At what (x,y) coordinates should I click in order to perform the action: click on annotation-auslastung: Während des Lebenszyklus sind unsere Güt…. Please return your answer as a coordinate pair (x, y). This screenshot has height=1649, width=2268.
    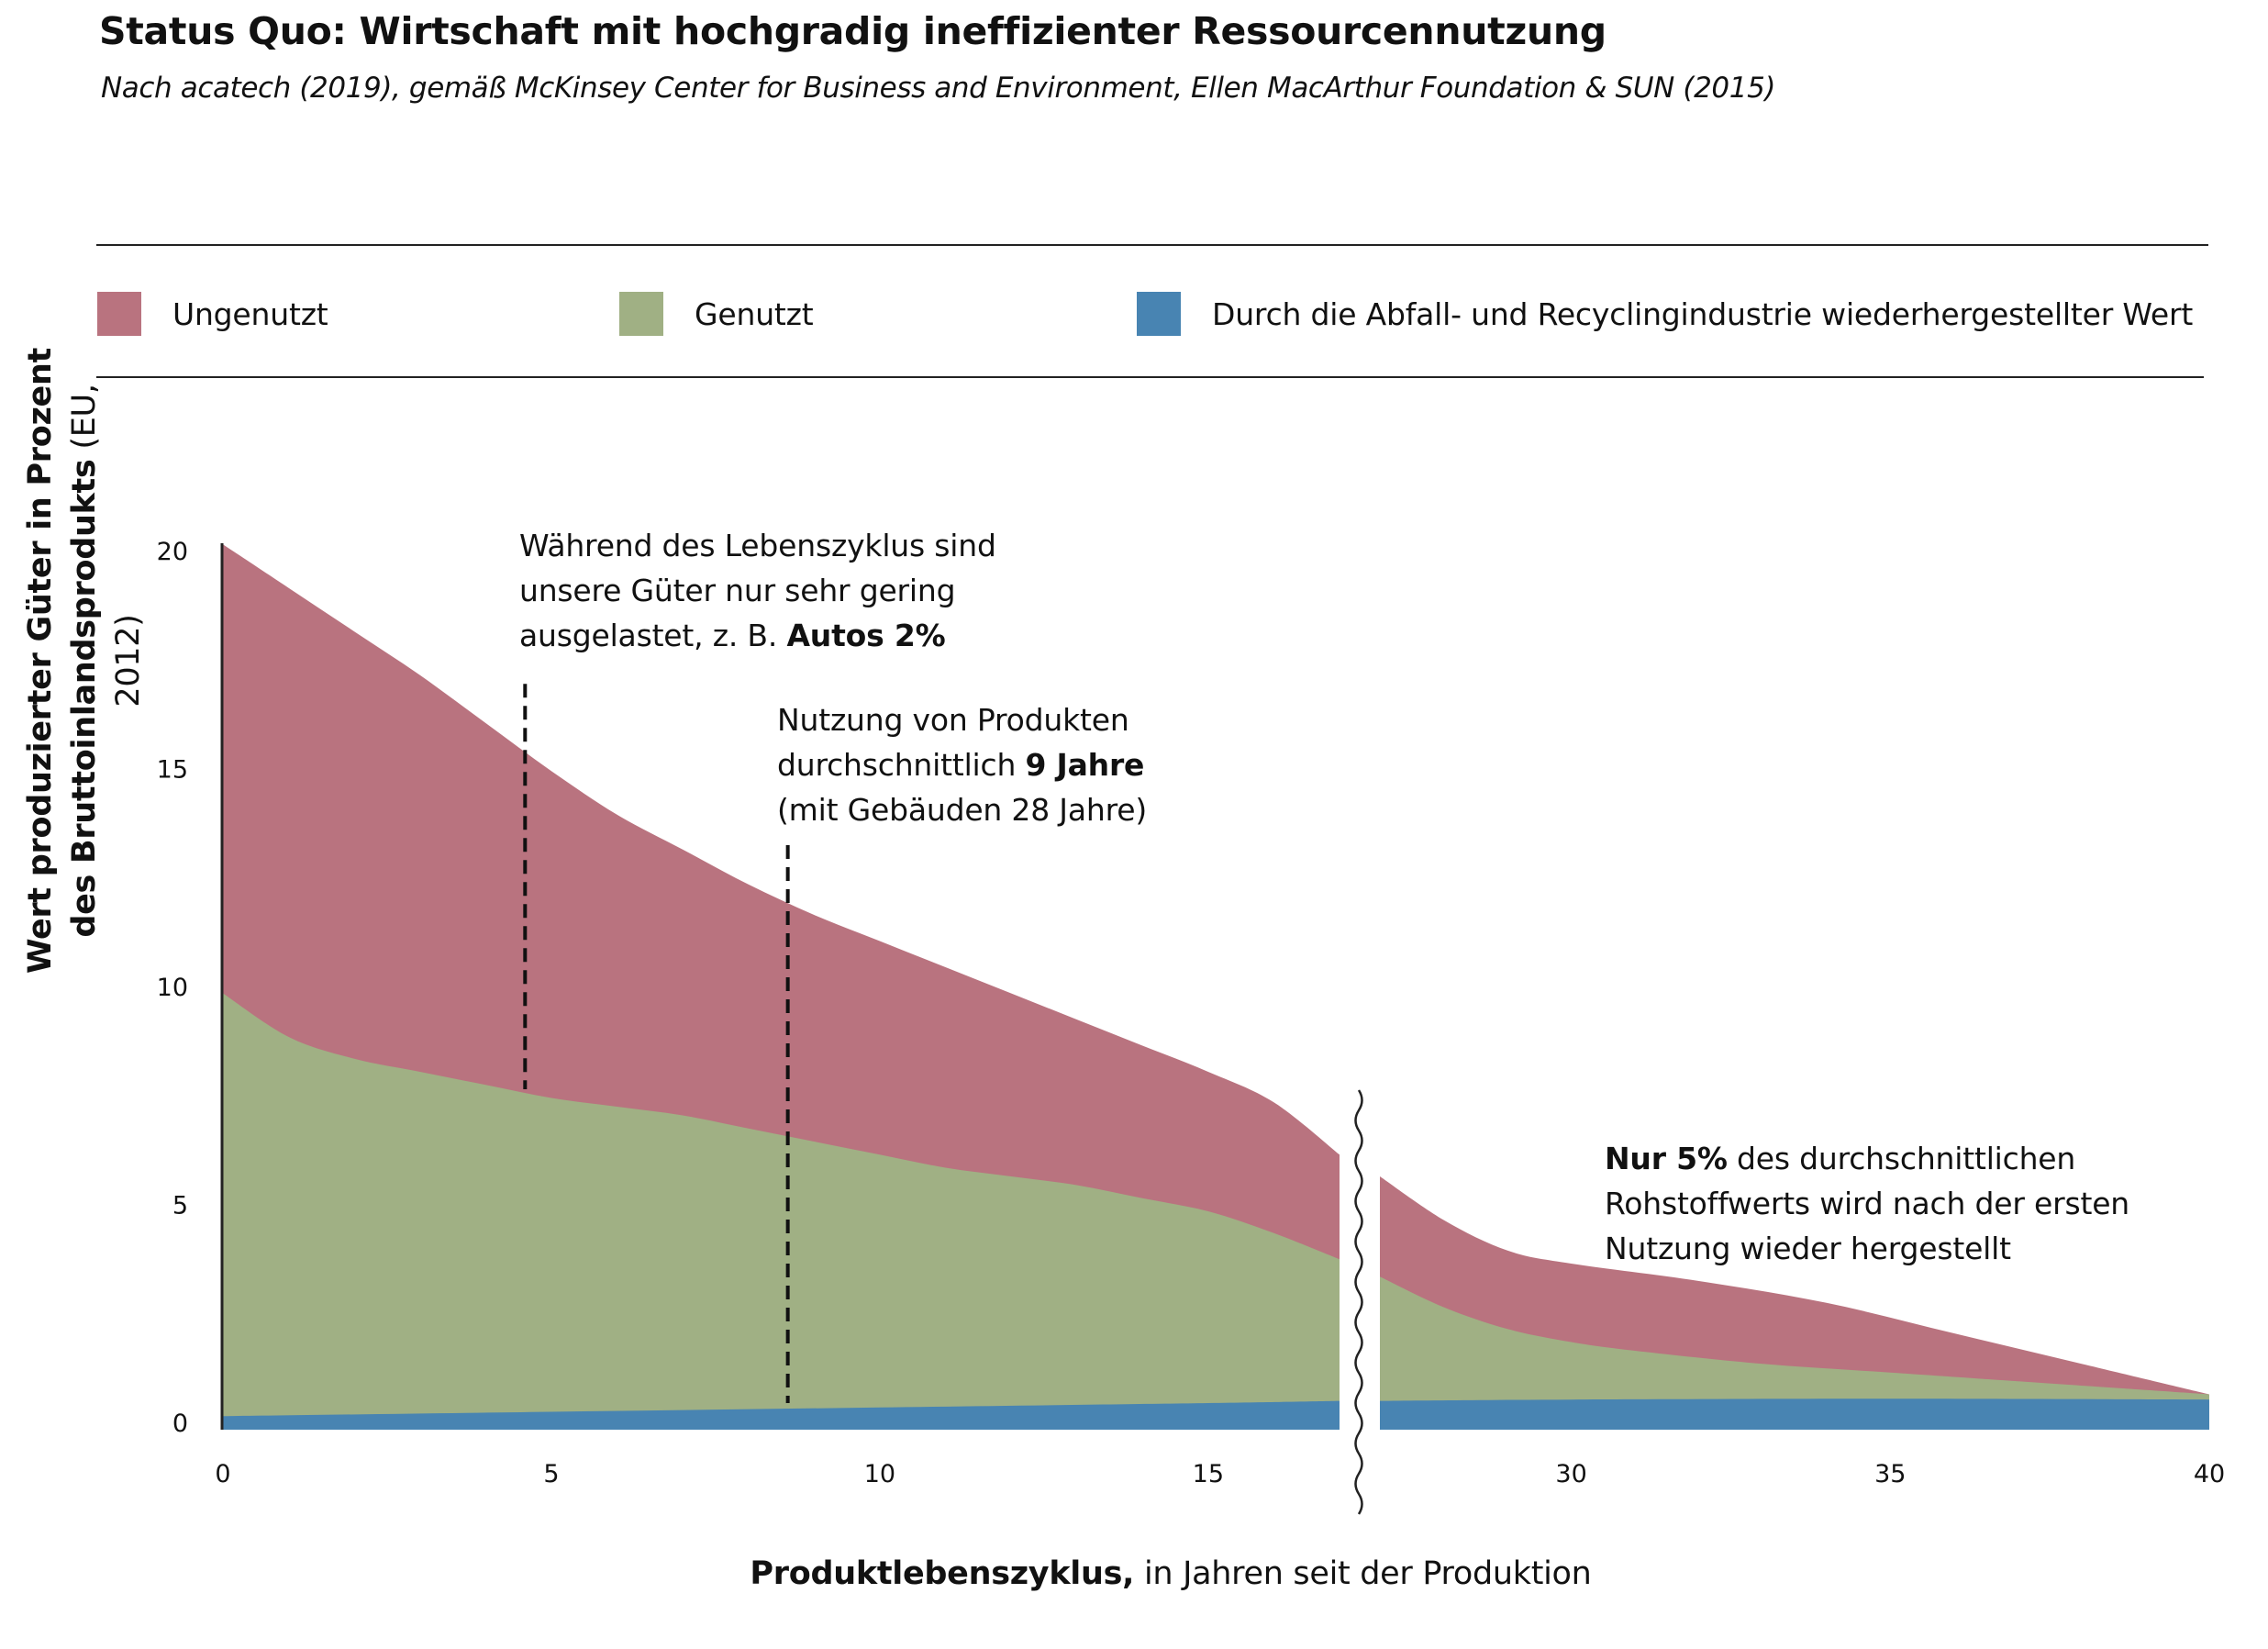
    Looking at the image, I should click on (758, 590).